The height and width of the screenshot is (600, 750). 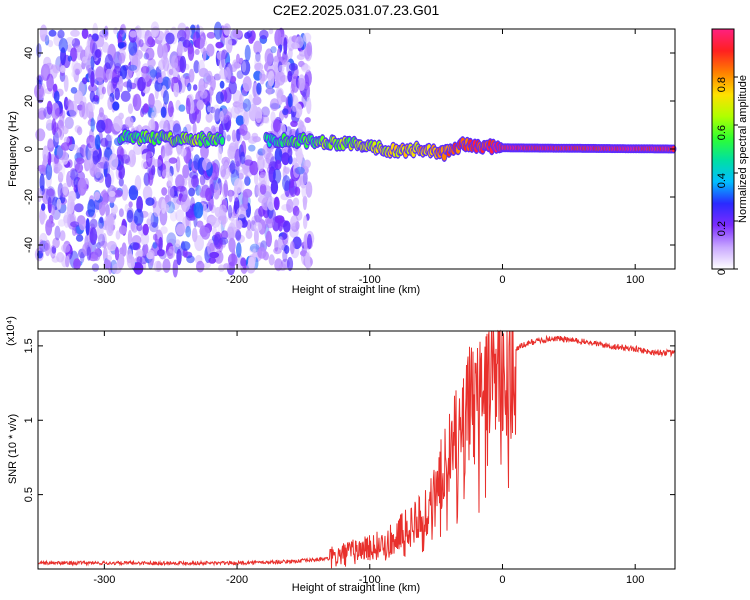 What do you see at coordinates (104, 580) in the screenshot?
I see `x-tick-label: -300` at bounding box center [104, 580].